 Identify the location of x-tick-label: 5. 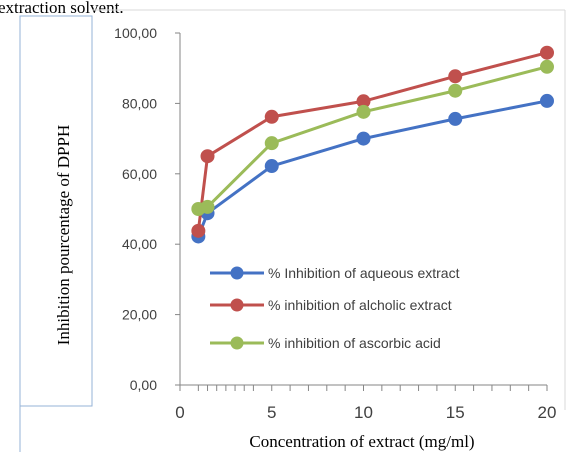
(271, 412).